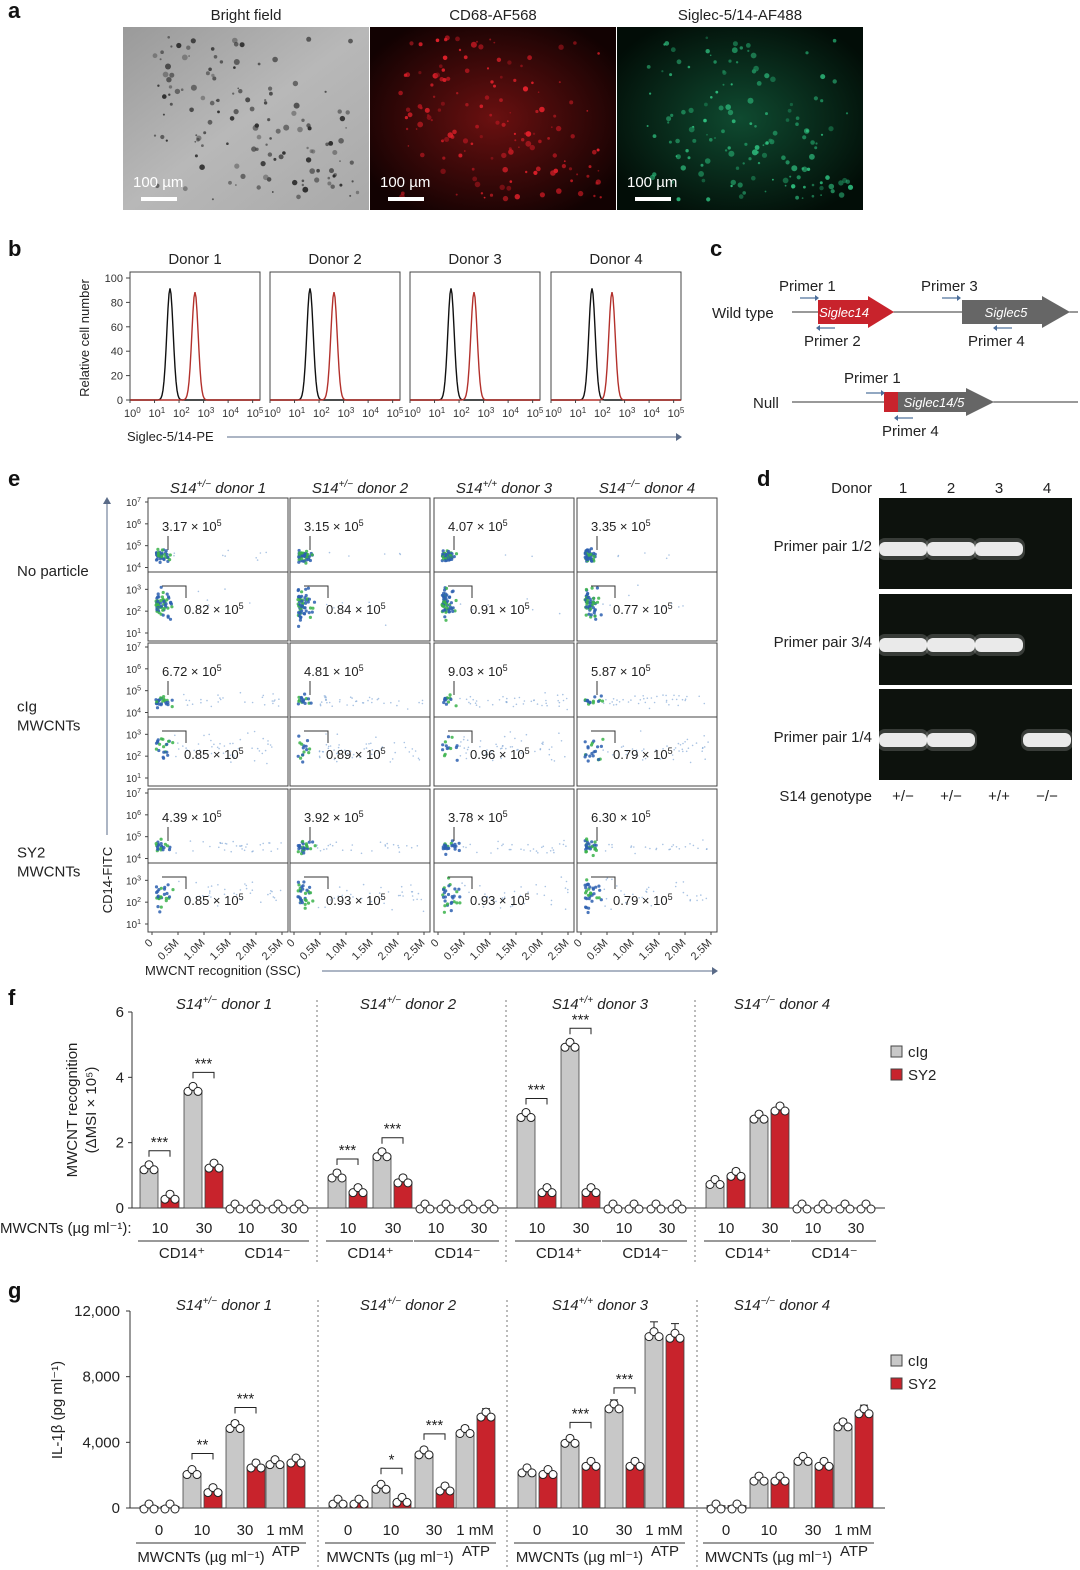 Image resolution: width=1080 pixels, height=1570 pixels. What do you see at coordinates (91, 1110) in the screenshot?
I see `y-axis-label: (ΔMSI × 10⁵)` at bounding box center [91, 1110].